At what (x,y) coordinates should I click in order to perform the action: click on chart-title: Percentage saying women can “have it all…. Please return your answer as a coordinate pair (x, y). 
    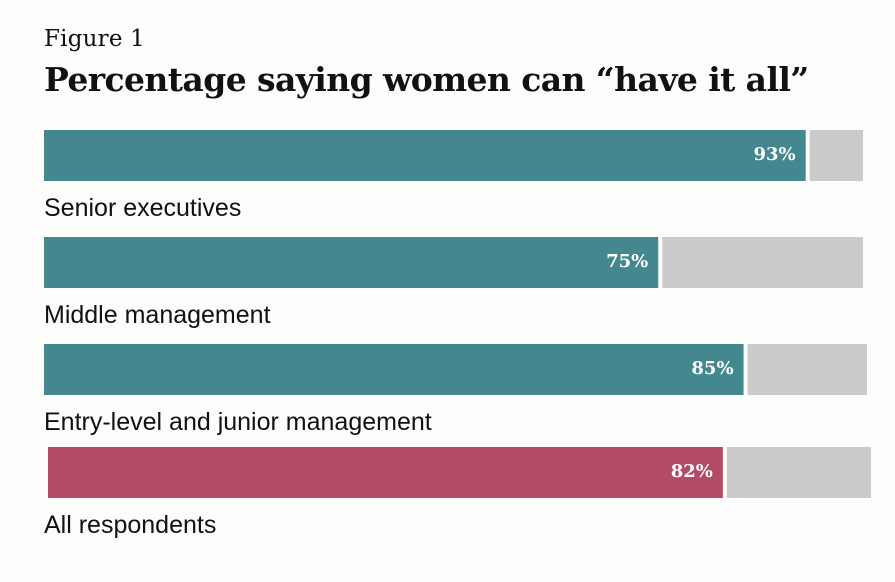
    Looking at the image, I should click on (426, 79).